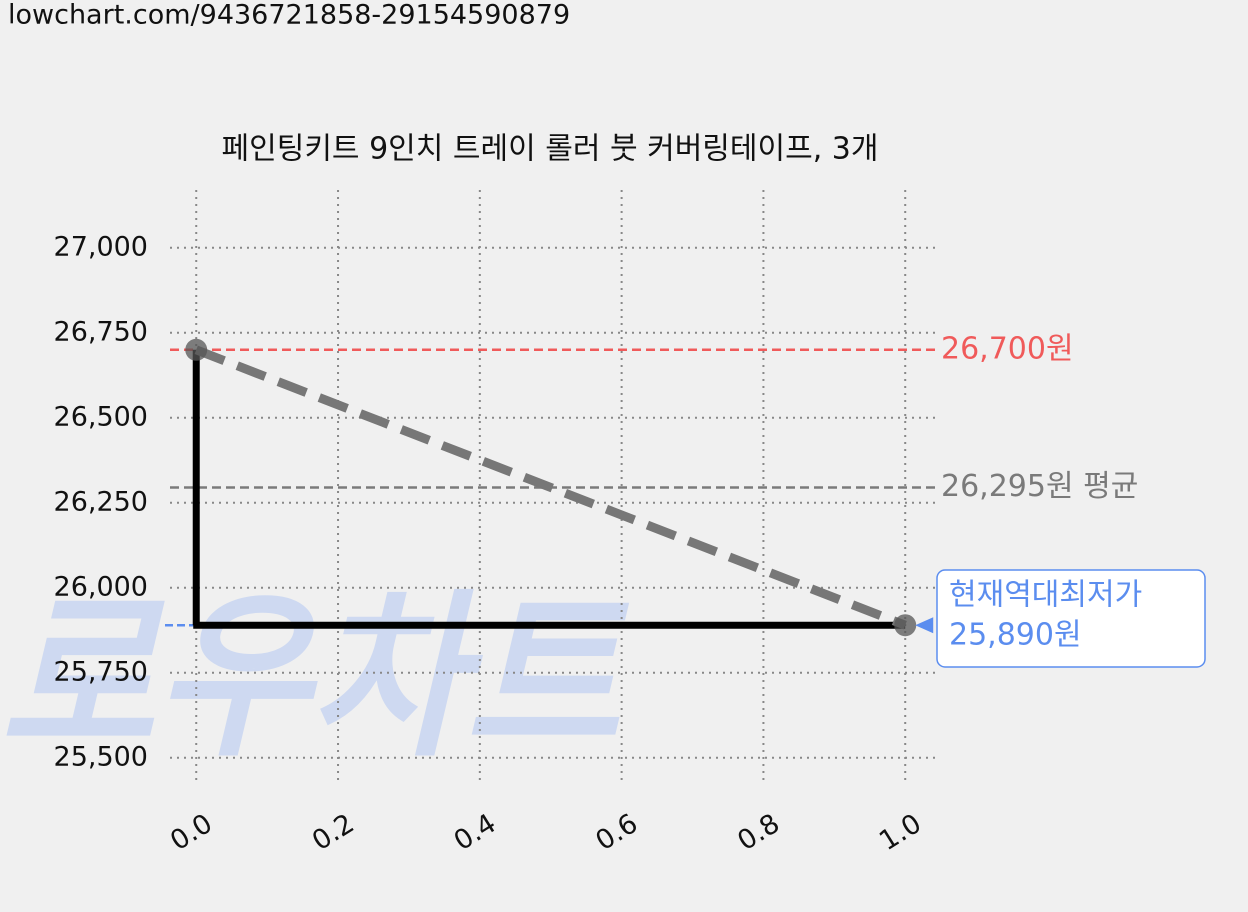  Describe the element at coordinates (1045, 595) in the screenshot. I see `annotation-text: 현재역대최저가` at that location.